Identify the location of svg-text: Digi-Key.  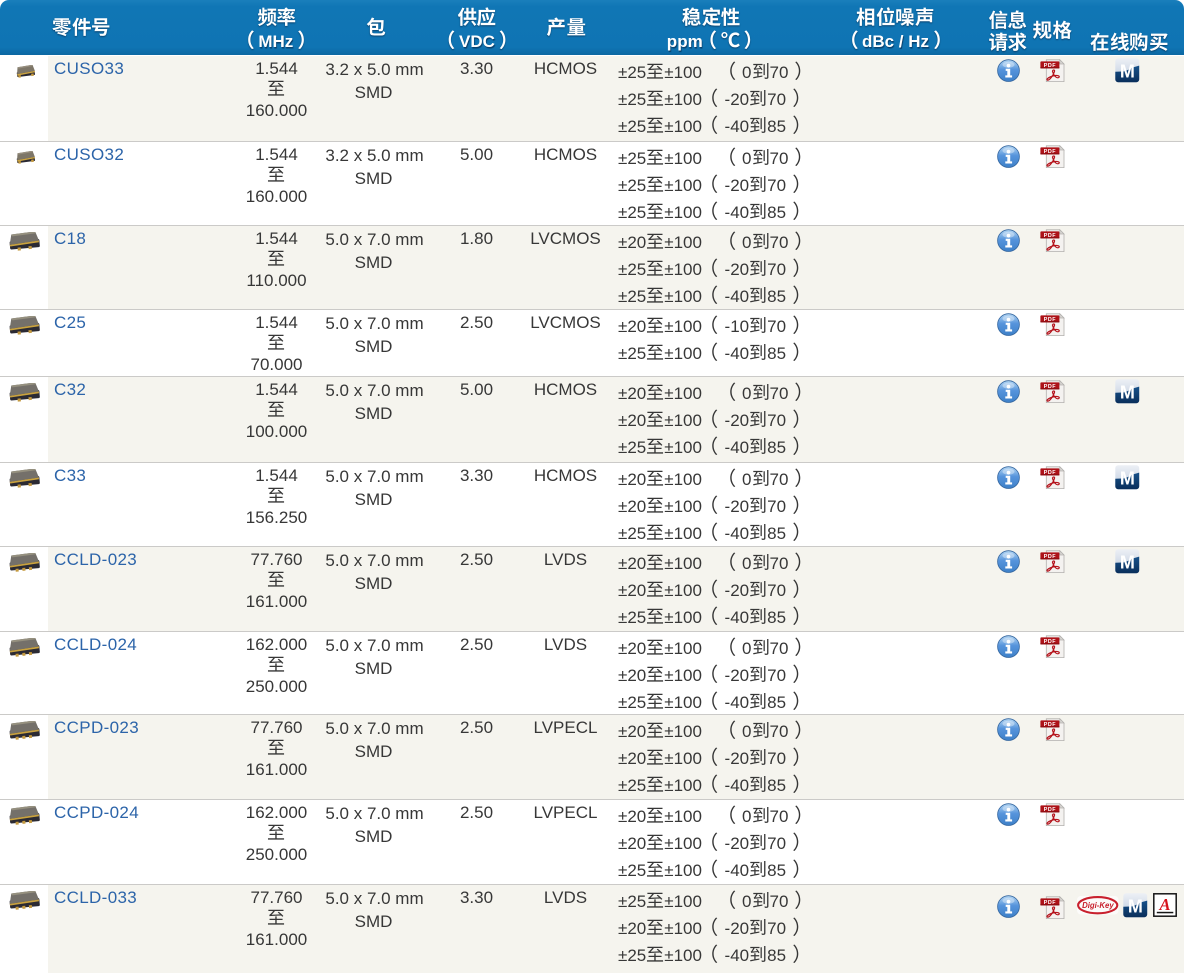
(1098, 905).